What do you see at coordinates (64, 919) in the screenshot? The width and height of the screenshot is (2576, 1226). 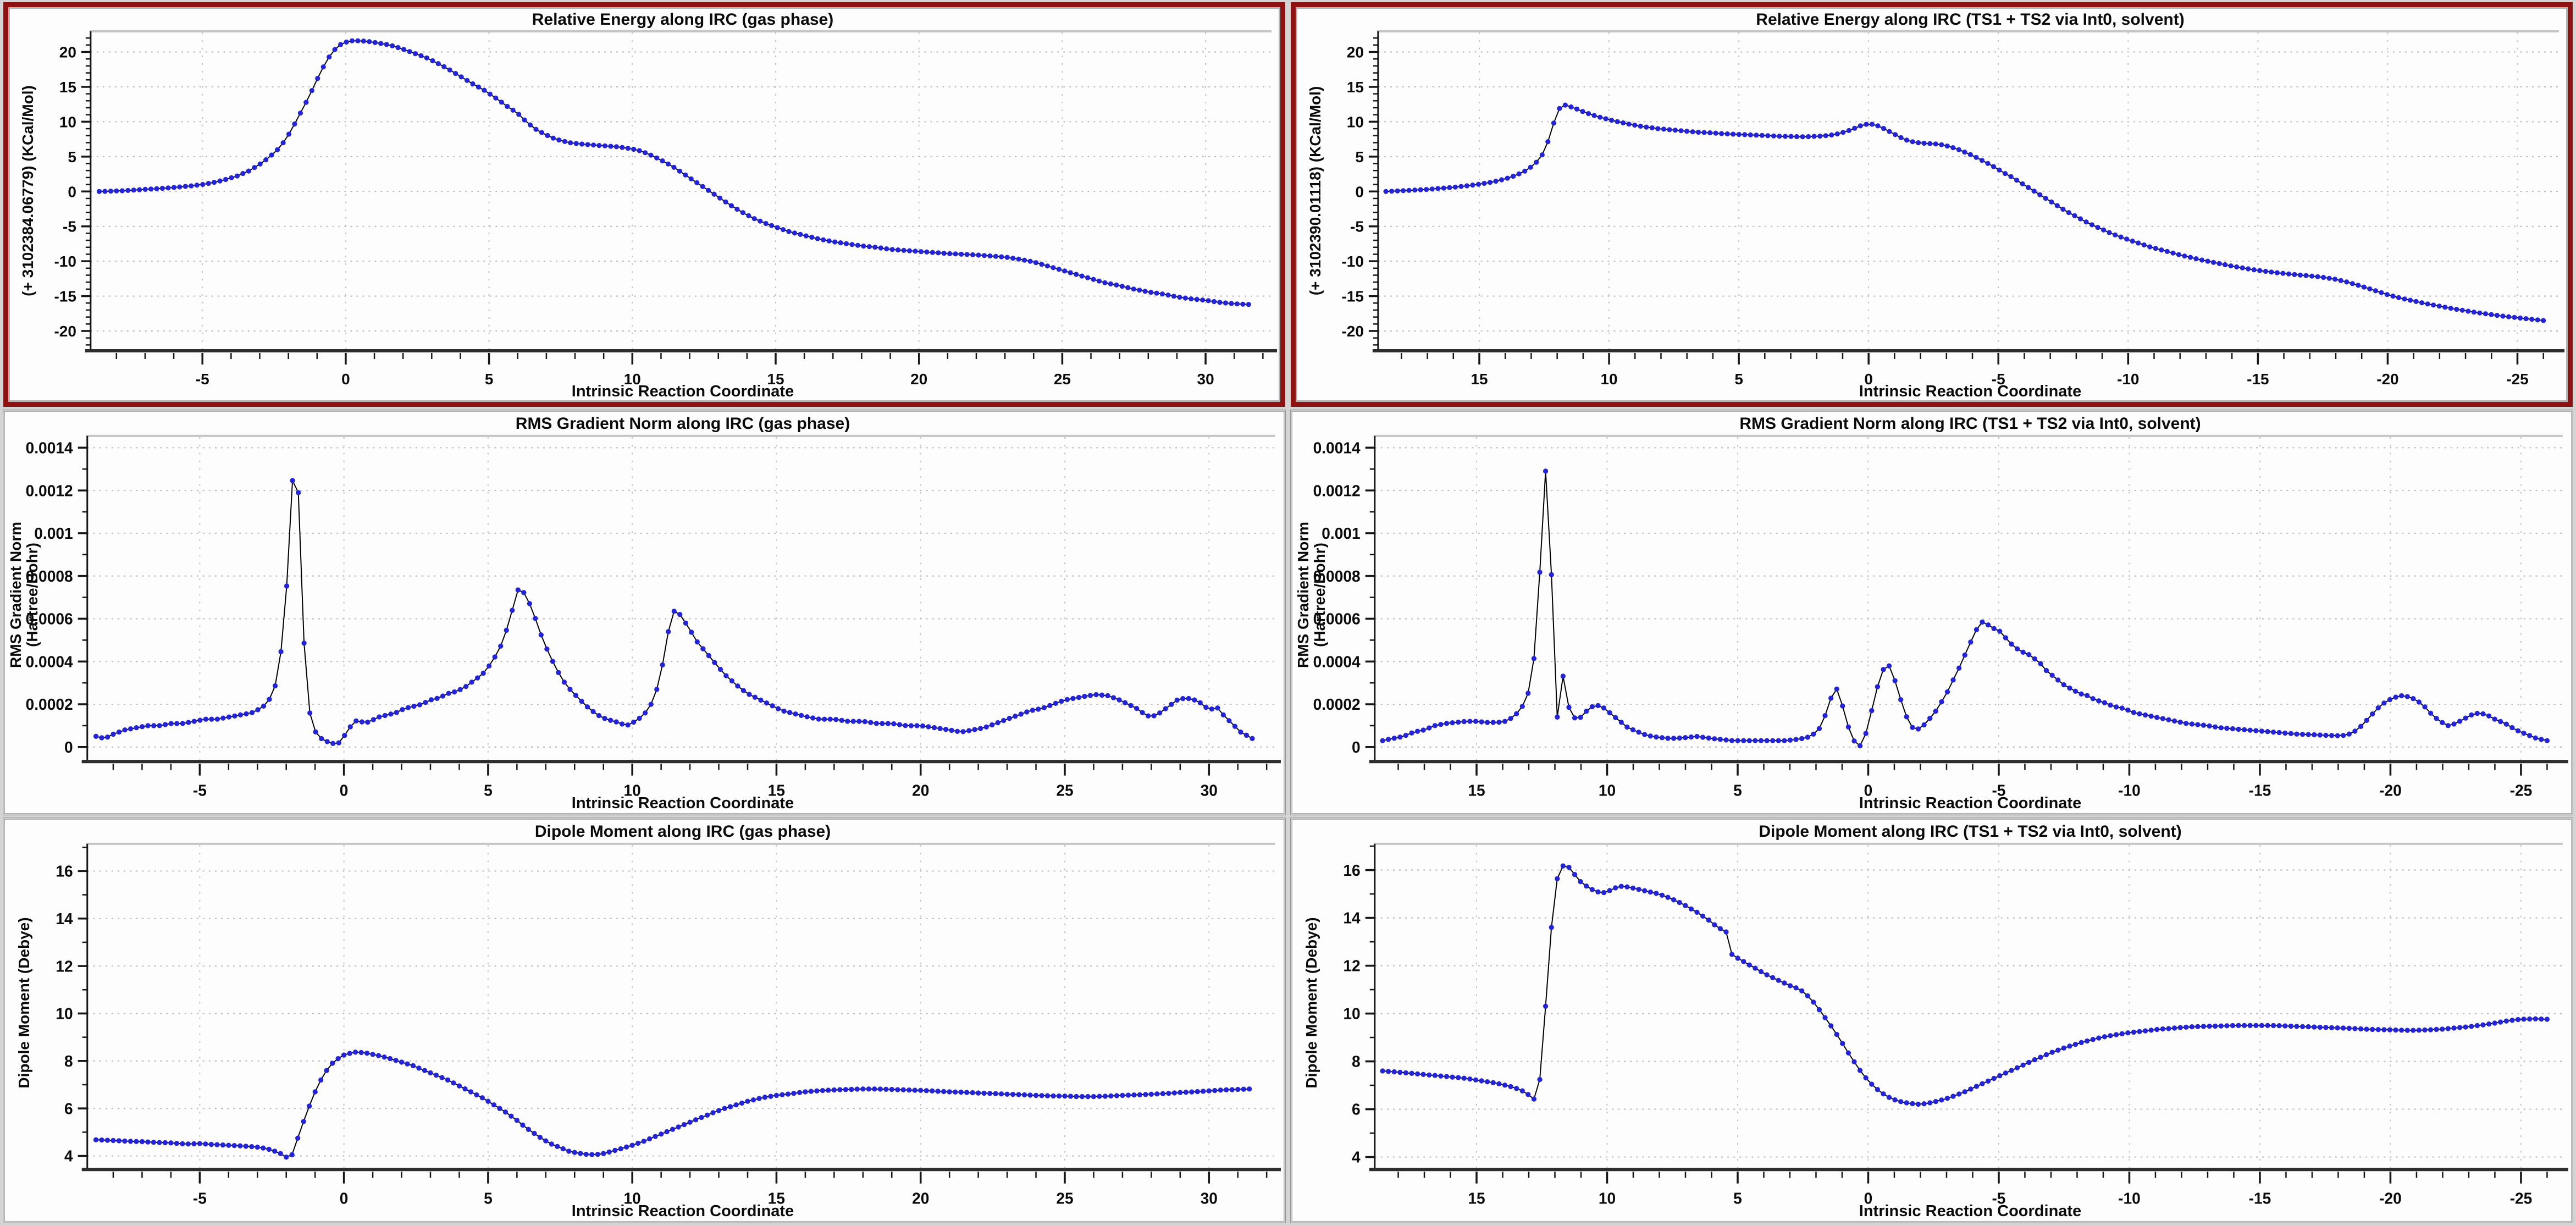 I see `svg-text: 14` at bounding box center [64, 919].